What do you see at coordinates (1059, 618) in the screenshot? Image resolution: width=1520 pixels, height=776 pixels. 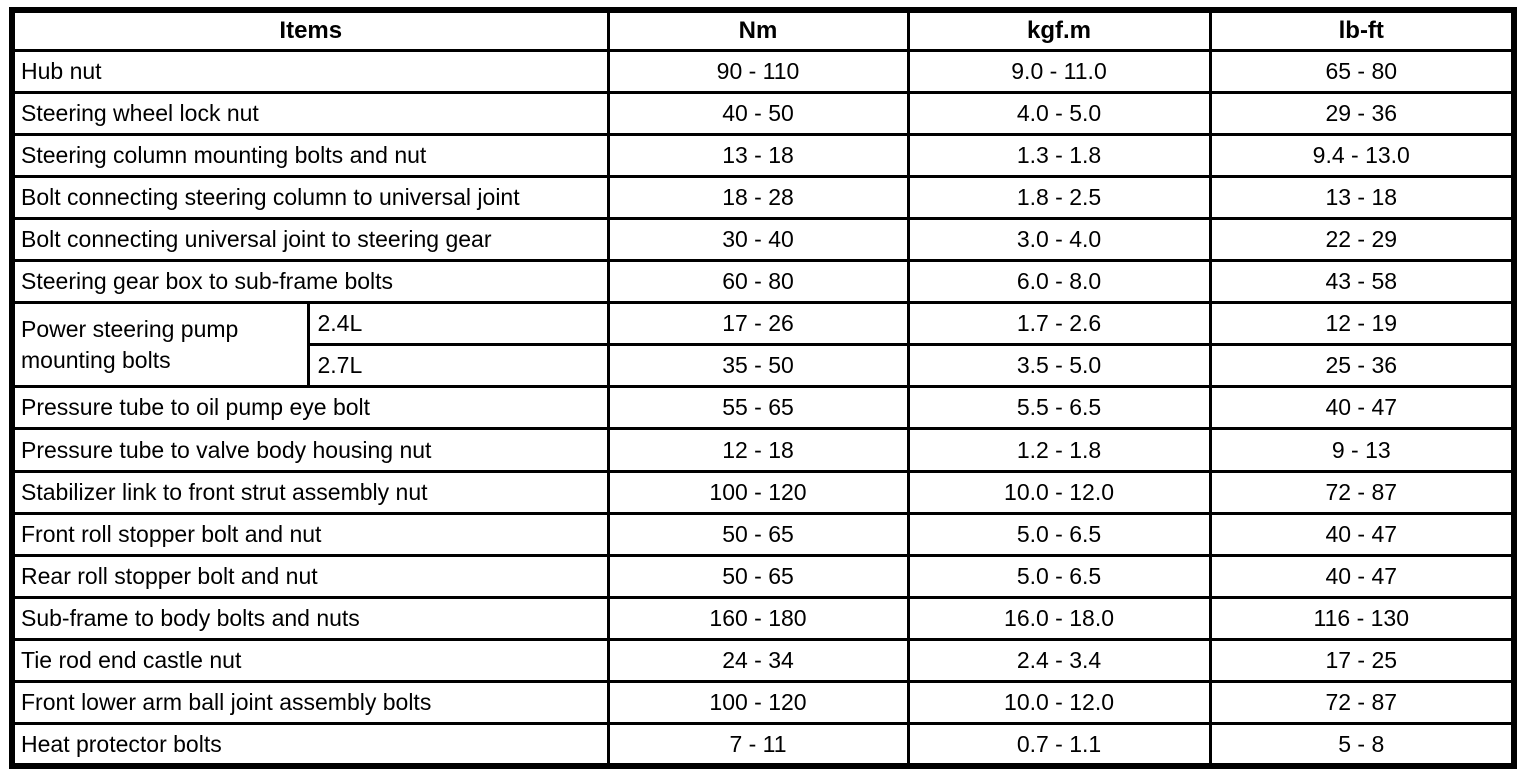 I see `kgfm-cell: 16.0 - 18.0` at bounding box center [1059, 618].